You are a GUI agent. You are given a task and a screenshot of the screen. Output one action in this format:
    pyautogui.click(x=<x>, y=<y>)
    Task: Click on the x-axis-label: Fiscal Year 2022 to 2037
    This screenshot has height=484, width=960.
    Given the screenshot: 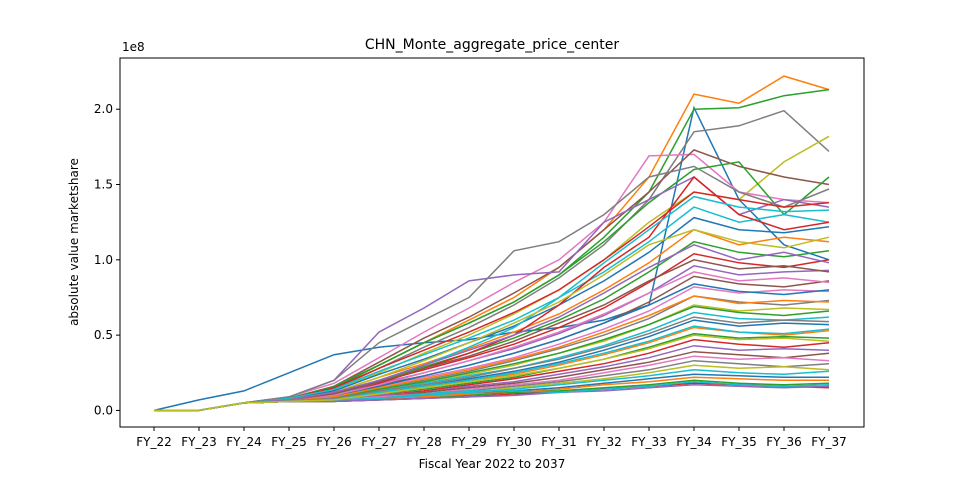 What is the action you would take?
    pyautogui.click(x=492, y=464)
    